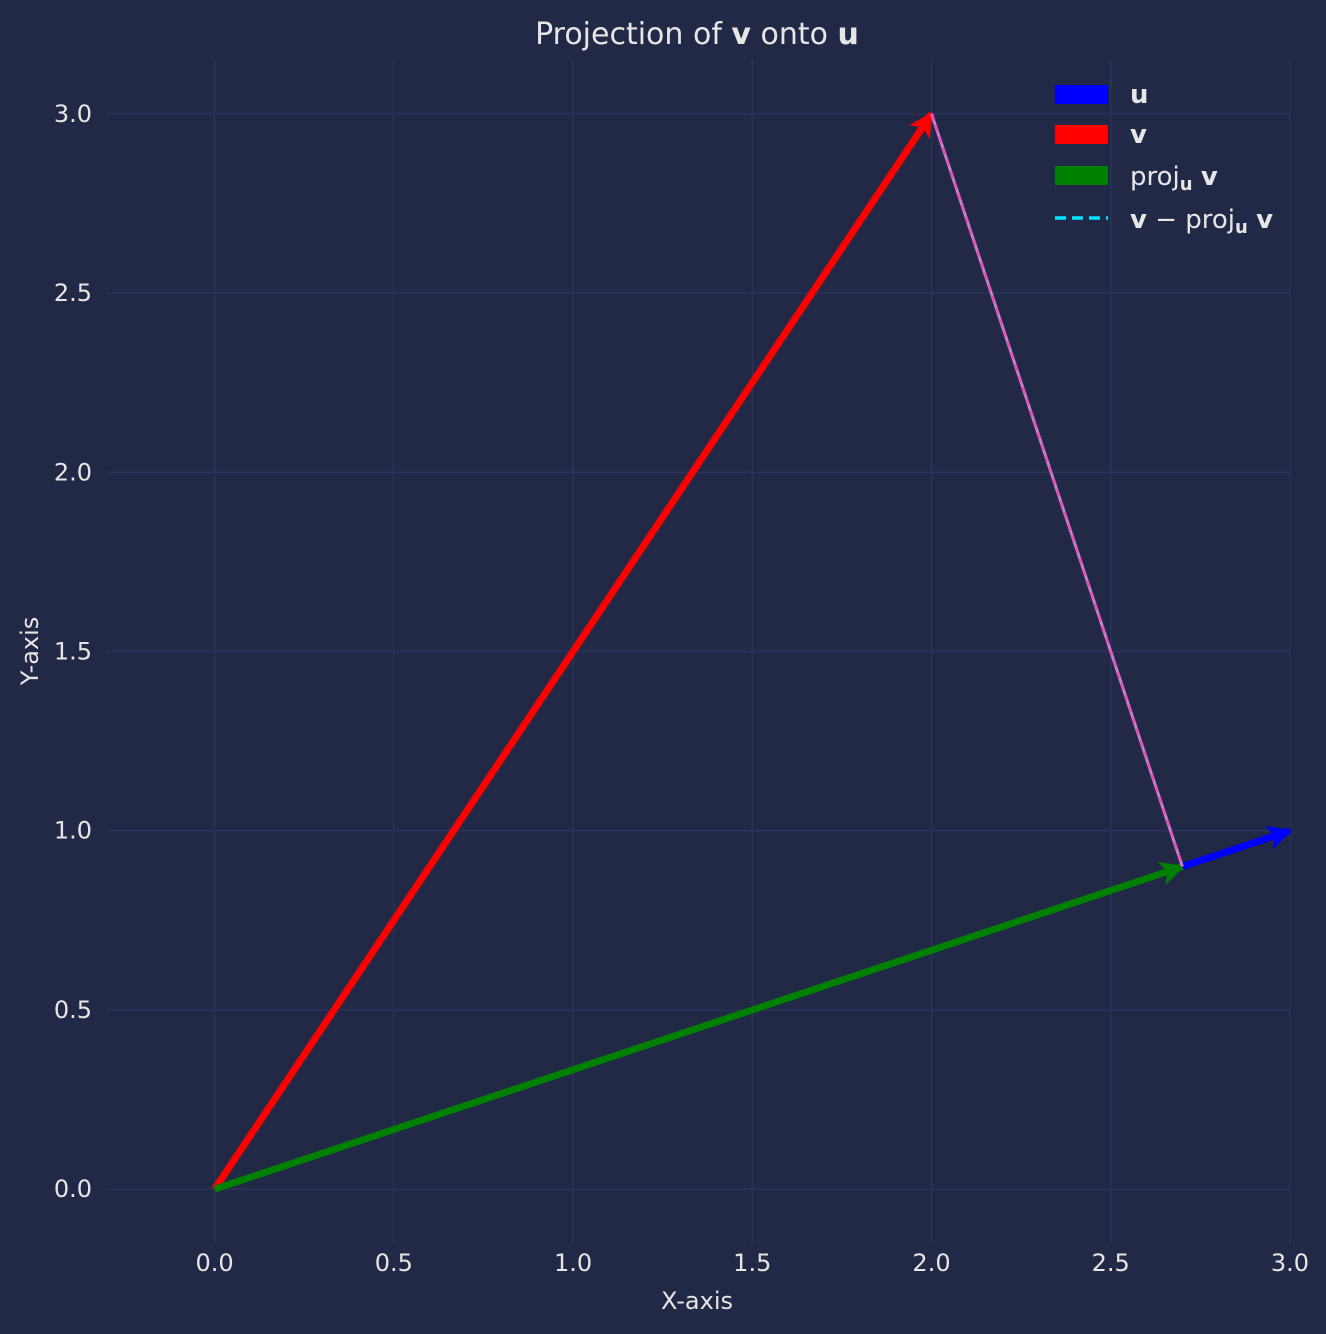  Describe the element at coordinates (741, 34) in the screenshot. I see `title-v: v` at that location.